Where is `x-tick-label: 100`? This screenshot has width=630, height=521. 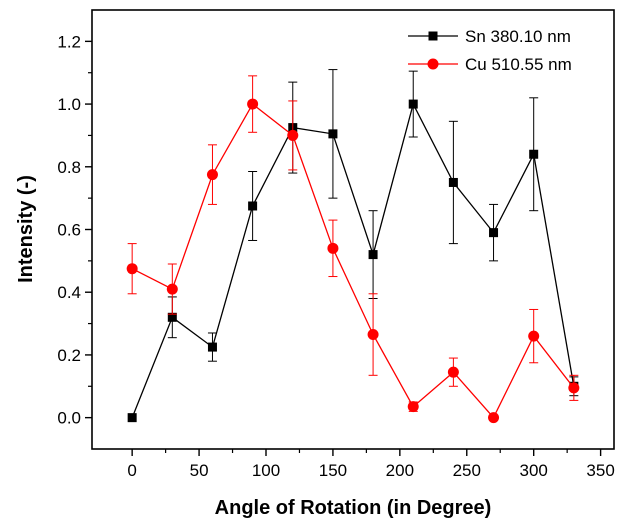 x-tick-label: 100 is located at coordinates (266, 470).